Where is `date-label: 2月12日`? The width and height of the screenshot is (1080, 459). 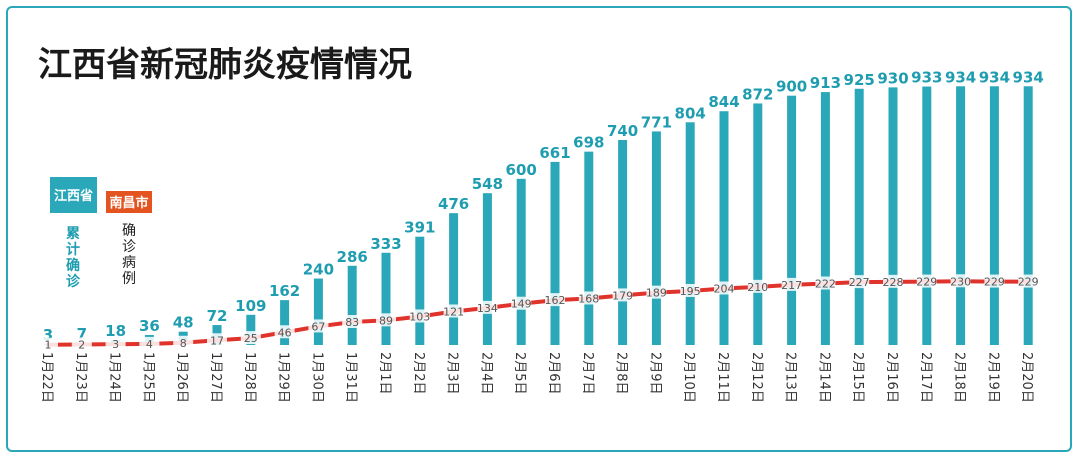 date-label: 2月12日 is located at coordinates (756, 377).